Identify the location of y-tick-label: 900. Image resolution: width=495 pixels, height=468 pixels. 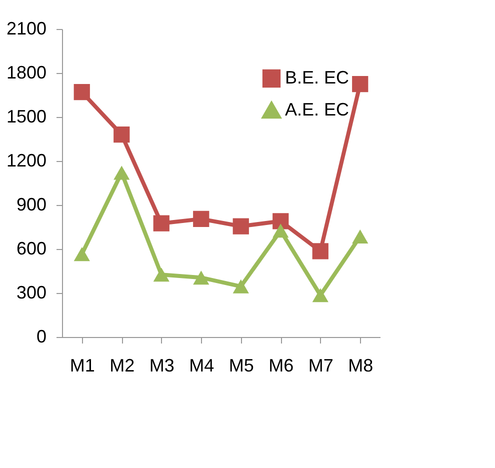
(31, 204).